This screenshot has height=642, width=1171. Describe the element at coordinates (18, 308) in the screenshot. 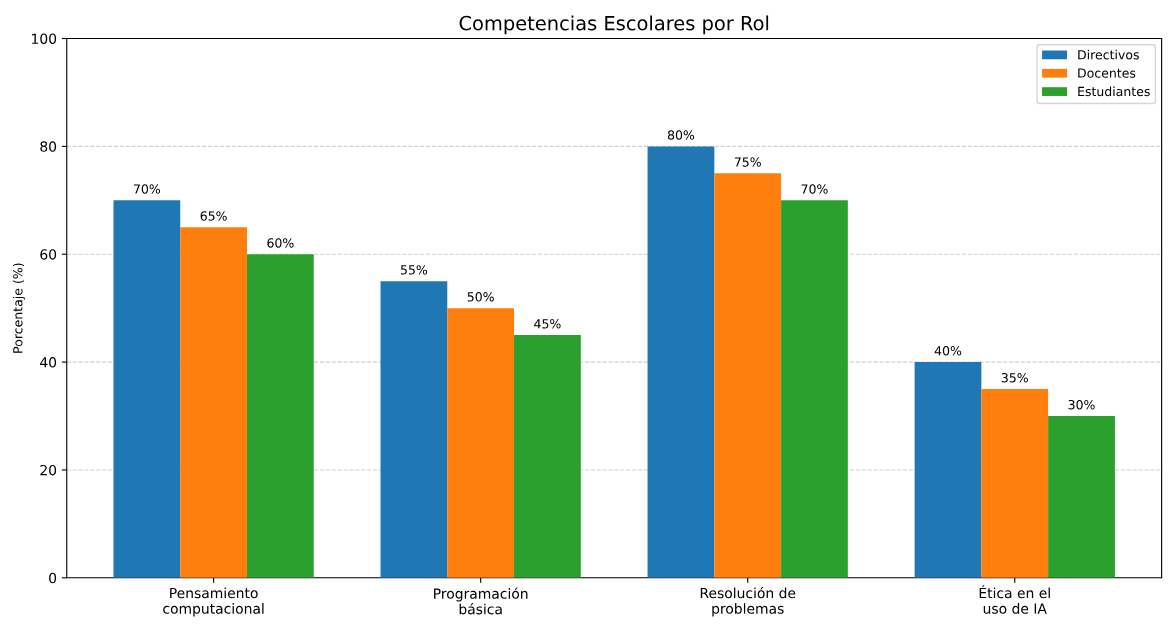

I see `y-axis-title: Porcentaje (%)` at that location.